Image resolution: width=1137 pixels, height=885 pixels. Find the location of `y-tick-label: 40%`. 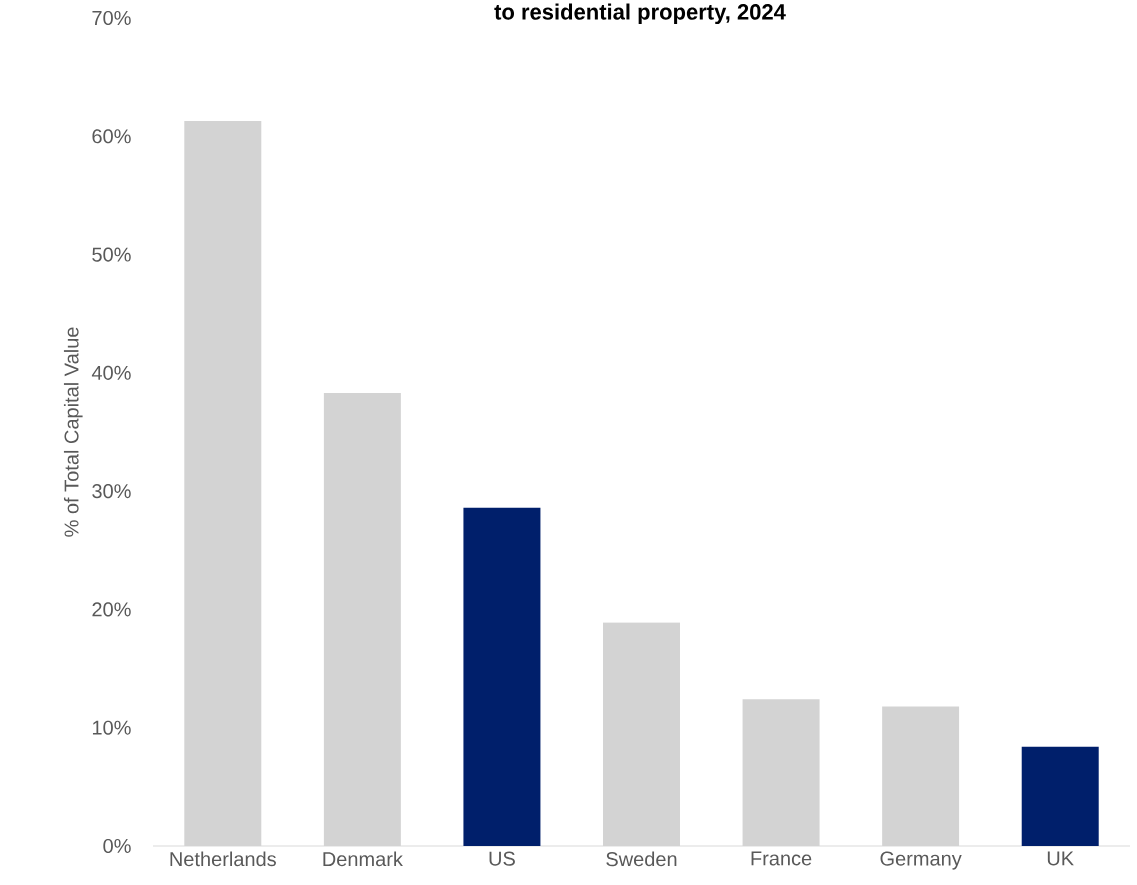

y-tick-label: 40% is located at coordinates (111, 372).